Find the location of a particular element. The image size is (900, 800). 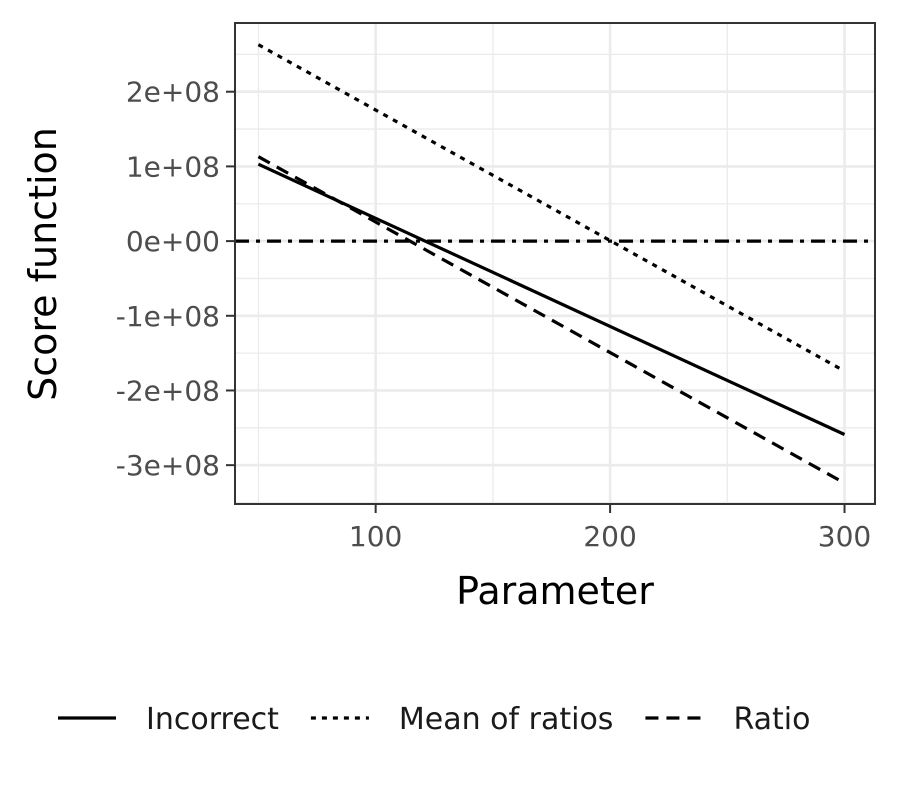

y-tick-label: -3e+08 is located at coordinates (168, 465).